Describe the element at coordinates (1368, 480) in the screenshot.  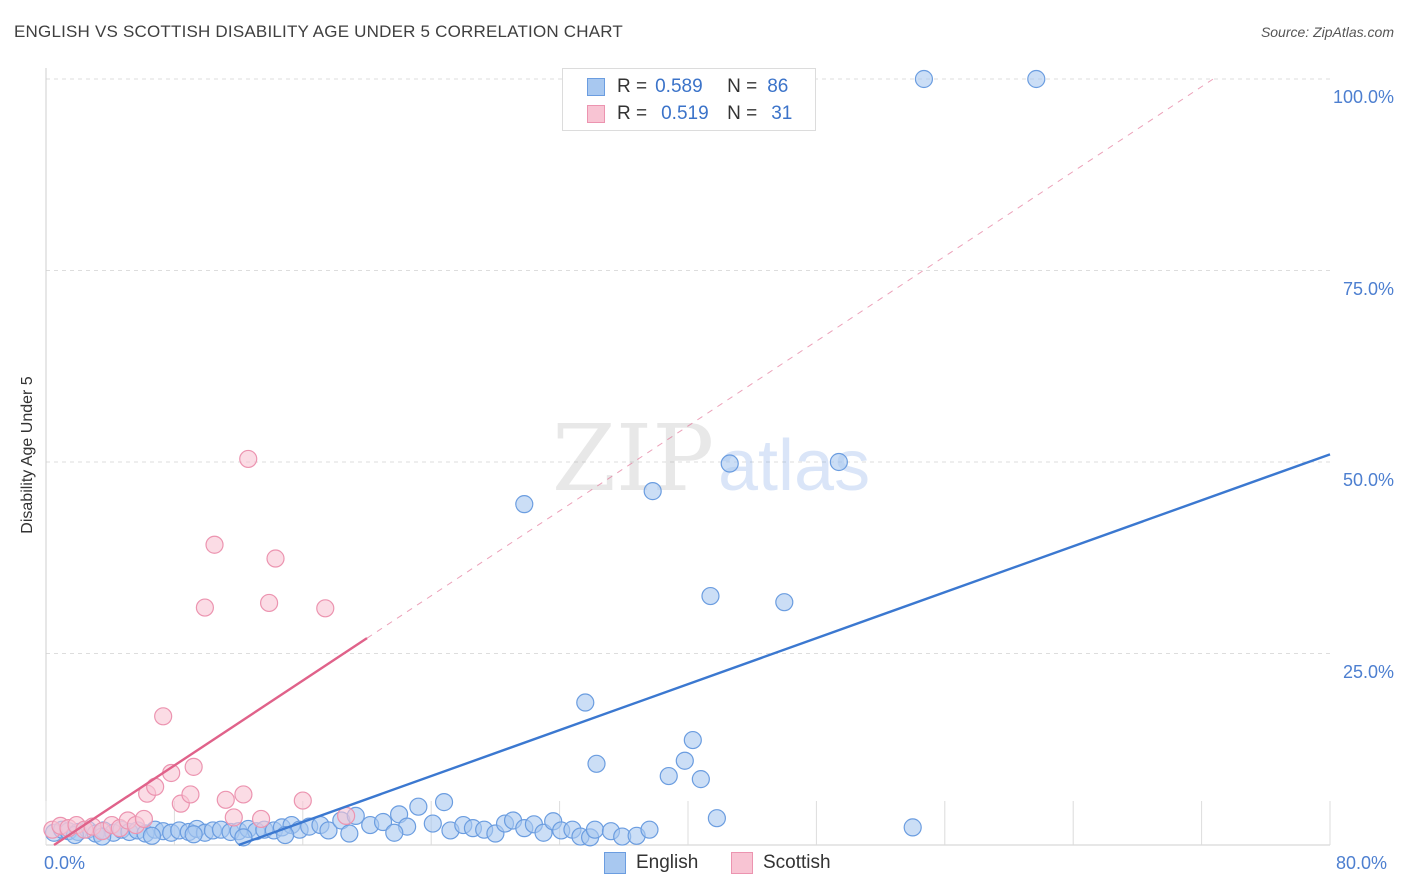
I see `y-tick-label: 50.0%` at that location.